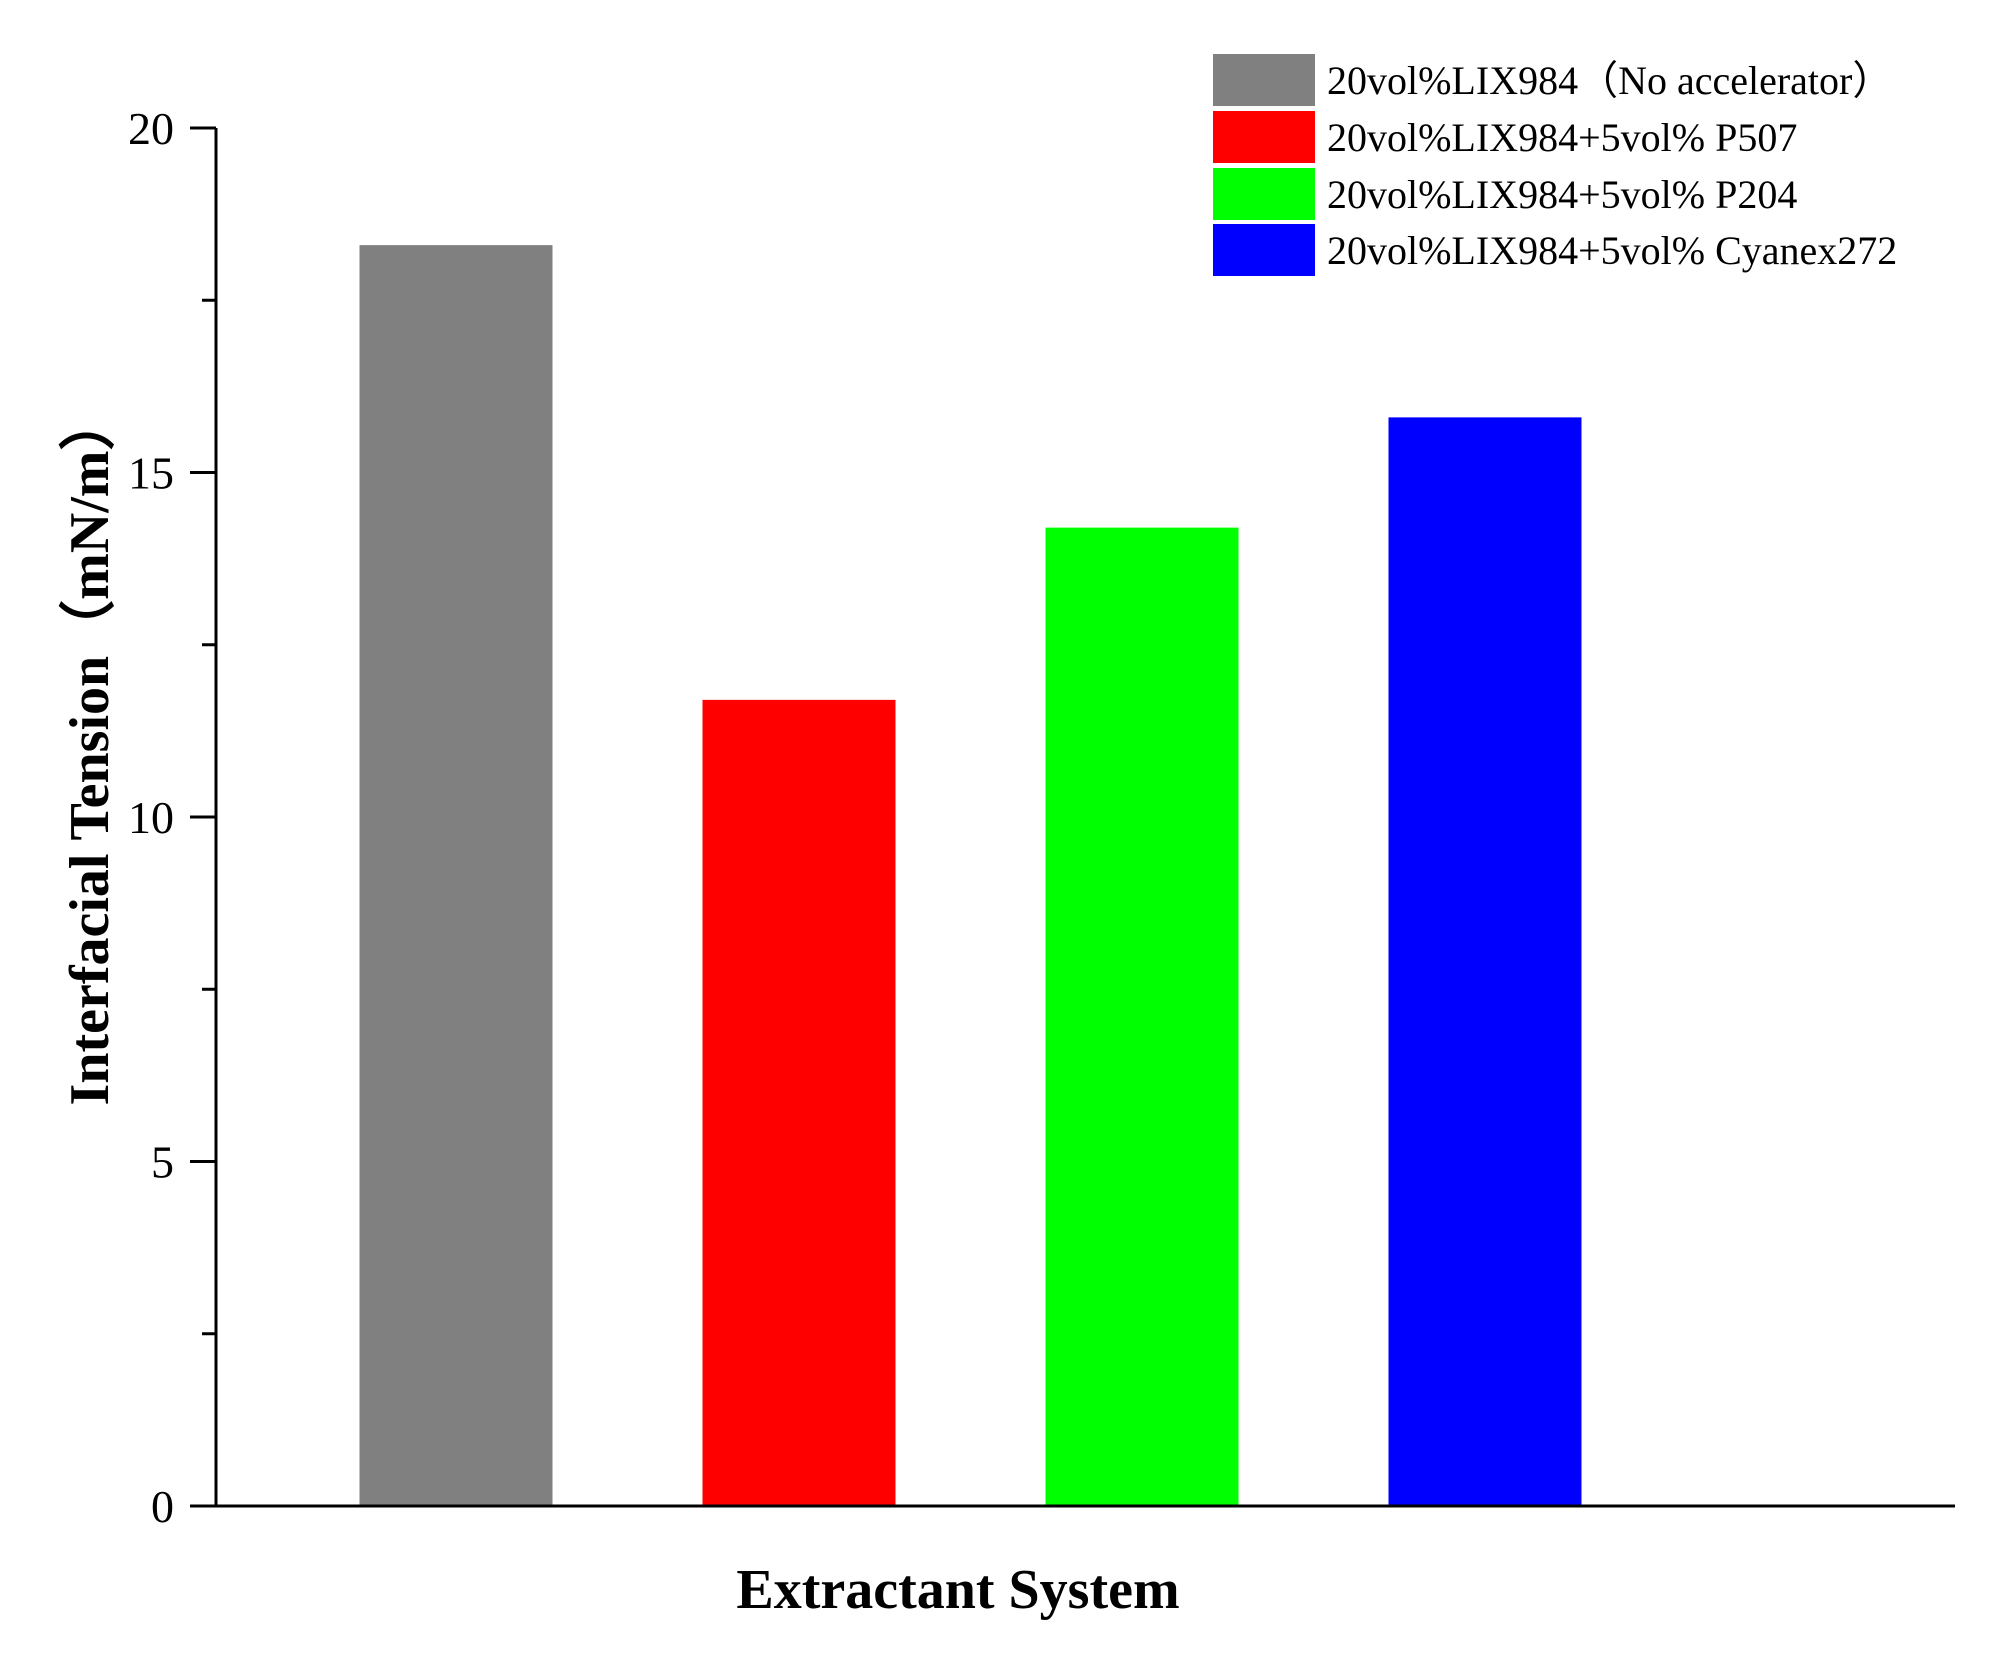 This screenshot has height=1662, width=2008. Describe the element at coordinates (1612, 250) in the screenshot. I see `legend-label-4: 20vol%LIX984+5vol% Cyanex272` at that location.